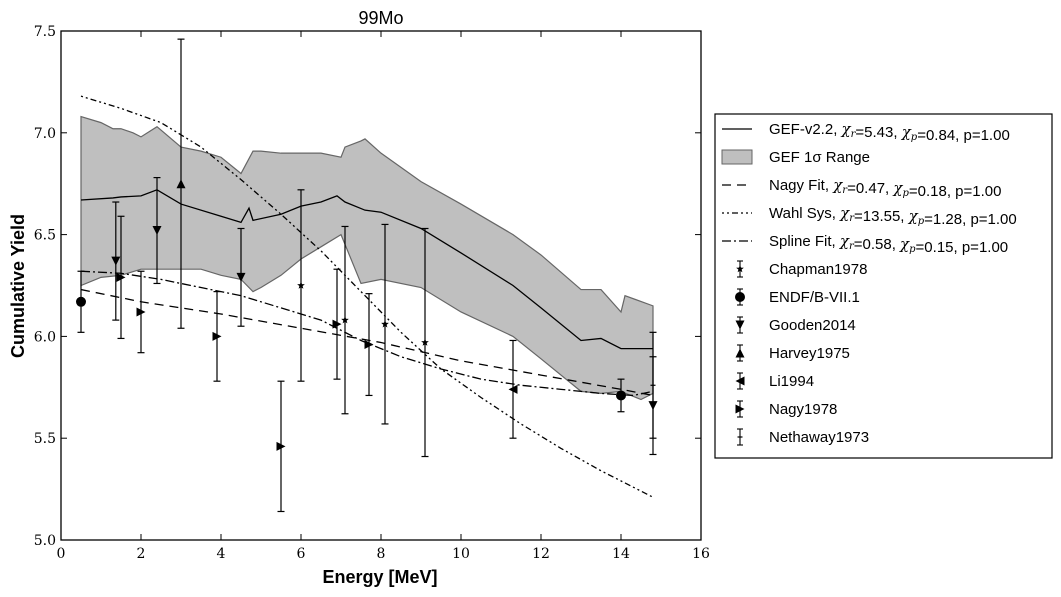 Image resolution: width=1061 pixels, height=597 pixels. Describe the element at coordinates (819, 437) in the screenshot. I see `legend-label: Nethaway1973` at that location.